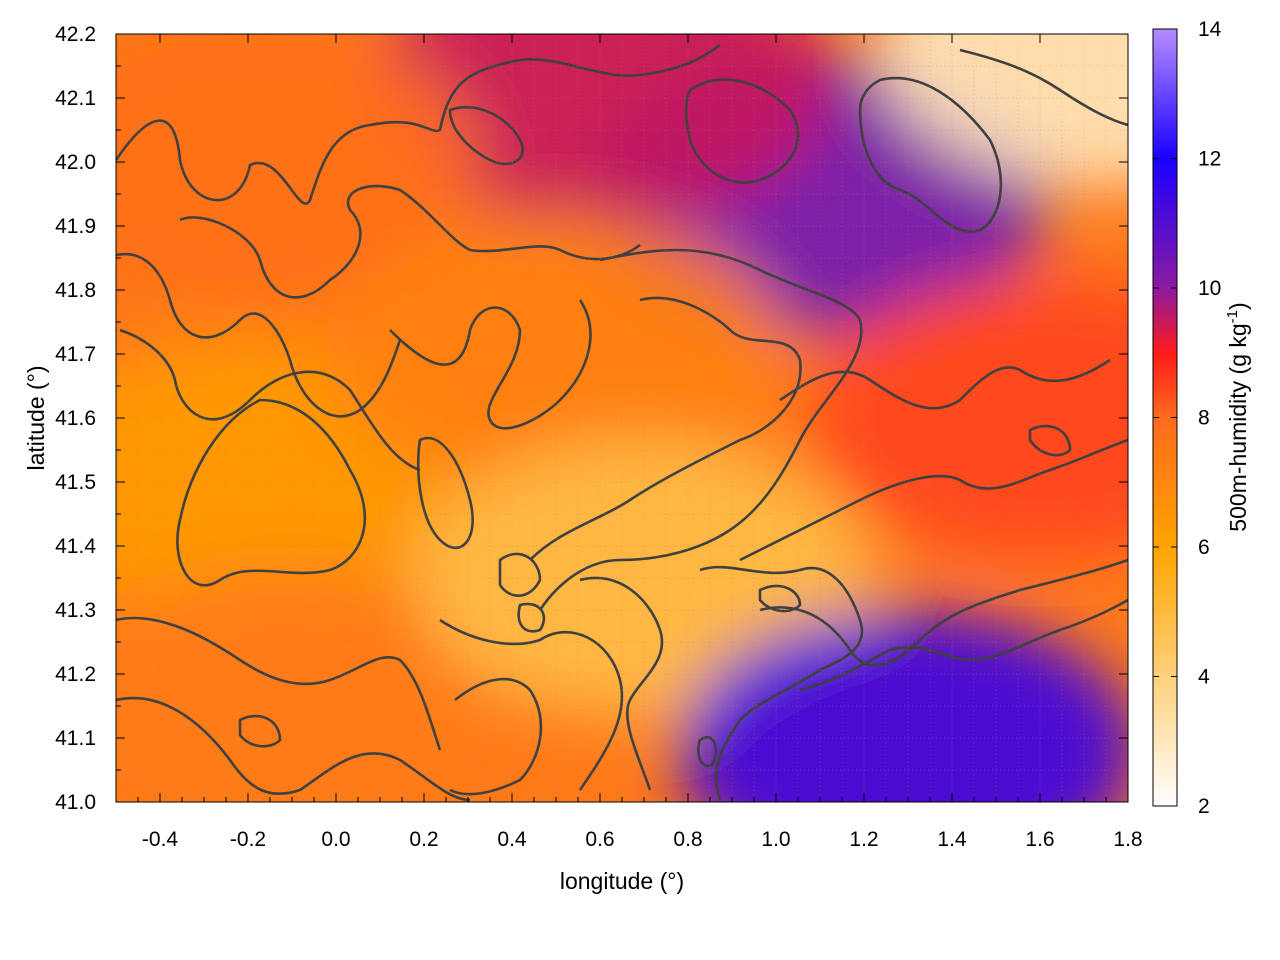 The image size is (1280, 960). What do you see at coordinates (75, 482) in the screenshot?
I see `y-tick-label: 41.5` at bounding box center [75, 482].